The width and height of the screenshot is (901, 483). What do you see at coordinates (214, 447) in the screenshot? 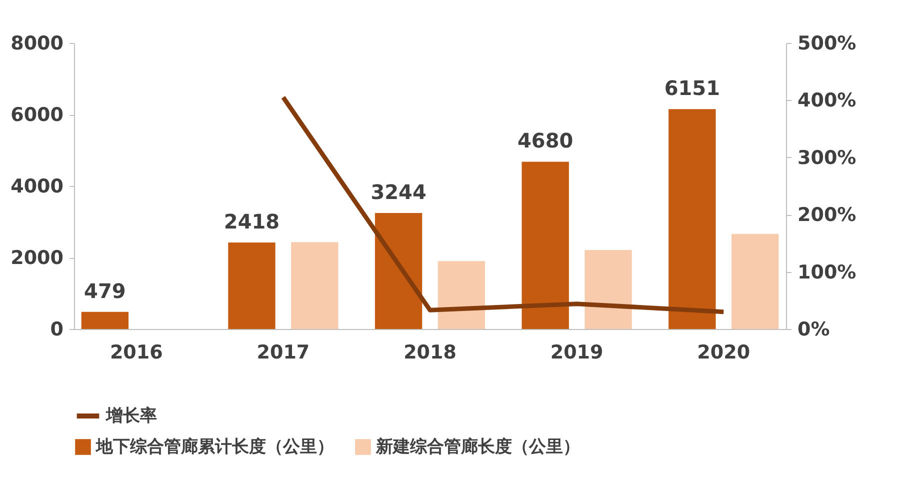
I see `legend-label: 地下综合管廊累计长度（公里）` at bounding box center [214, 447].